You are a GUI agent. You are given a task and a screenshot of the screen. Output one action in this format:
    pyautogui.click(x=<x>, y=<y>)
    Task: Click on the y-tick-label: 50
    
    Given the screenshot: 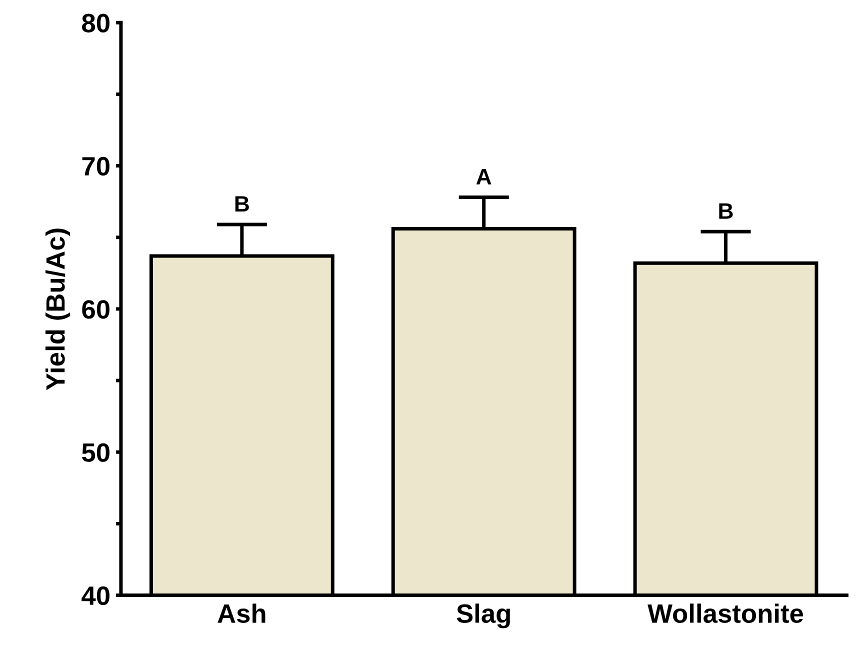 What is the action you would take?
    pyautogui.click(x=96, y=452)
    